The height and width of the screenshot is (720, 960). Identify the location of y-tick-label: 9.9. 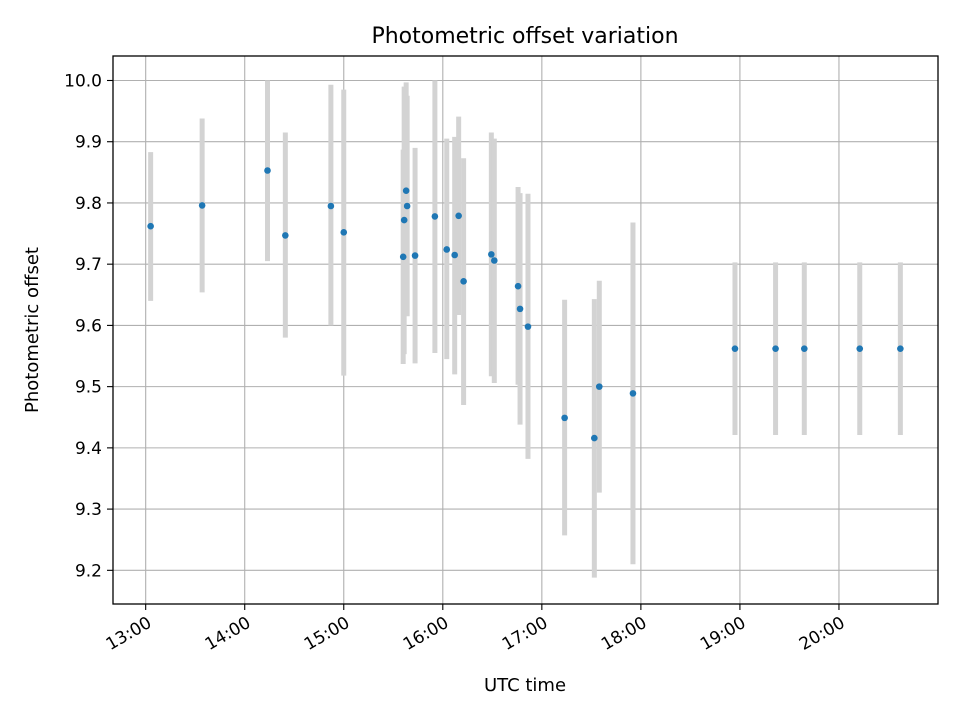
(88, 143).